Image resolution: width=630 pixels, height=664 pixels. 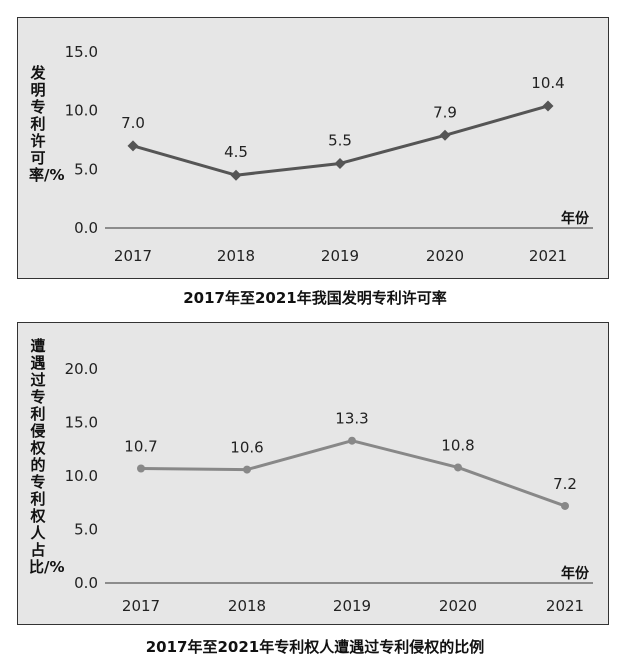 What do you see at coordinates (86, 169) in the screenshot?
I see `chart1-y-tick-label: 5.0` at bounding box center [86, 169].